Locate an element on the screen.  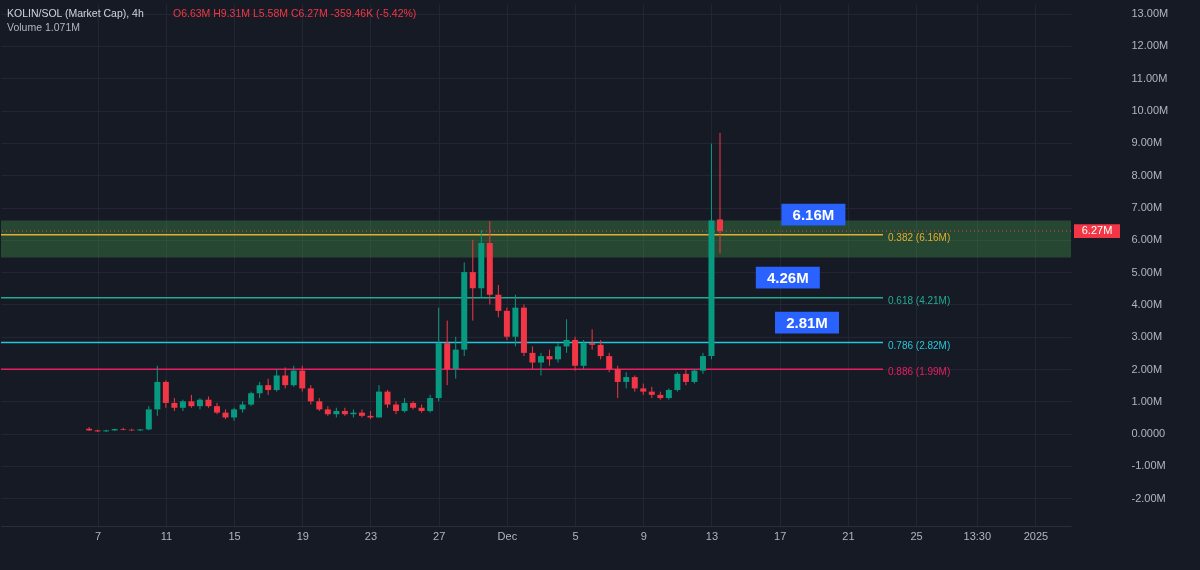
y-tick-label: -2.00M is located at coordinates (1148, 497).